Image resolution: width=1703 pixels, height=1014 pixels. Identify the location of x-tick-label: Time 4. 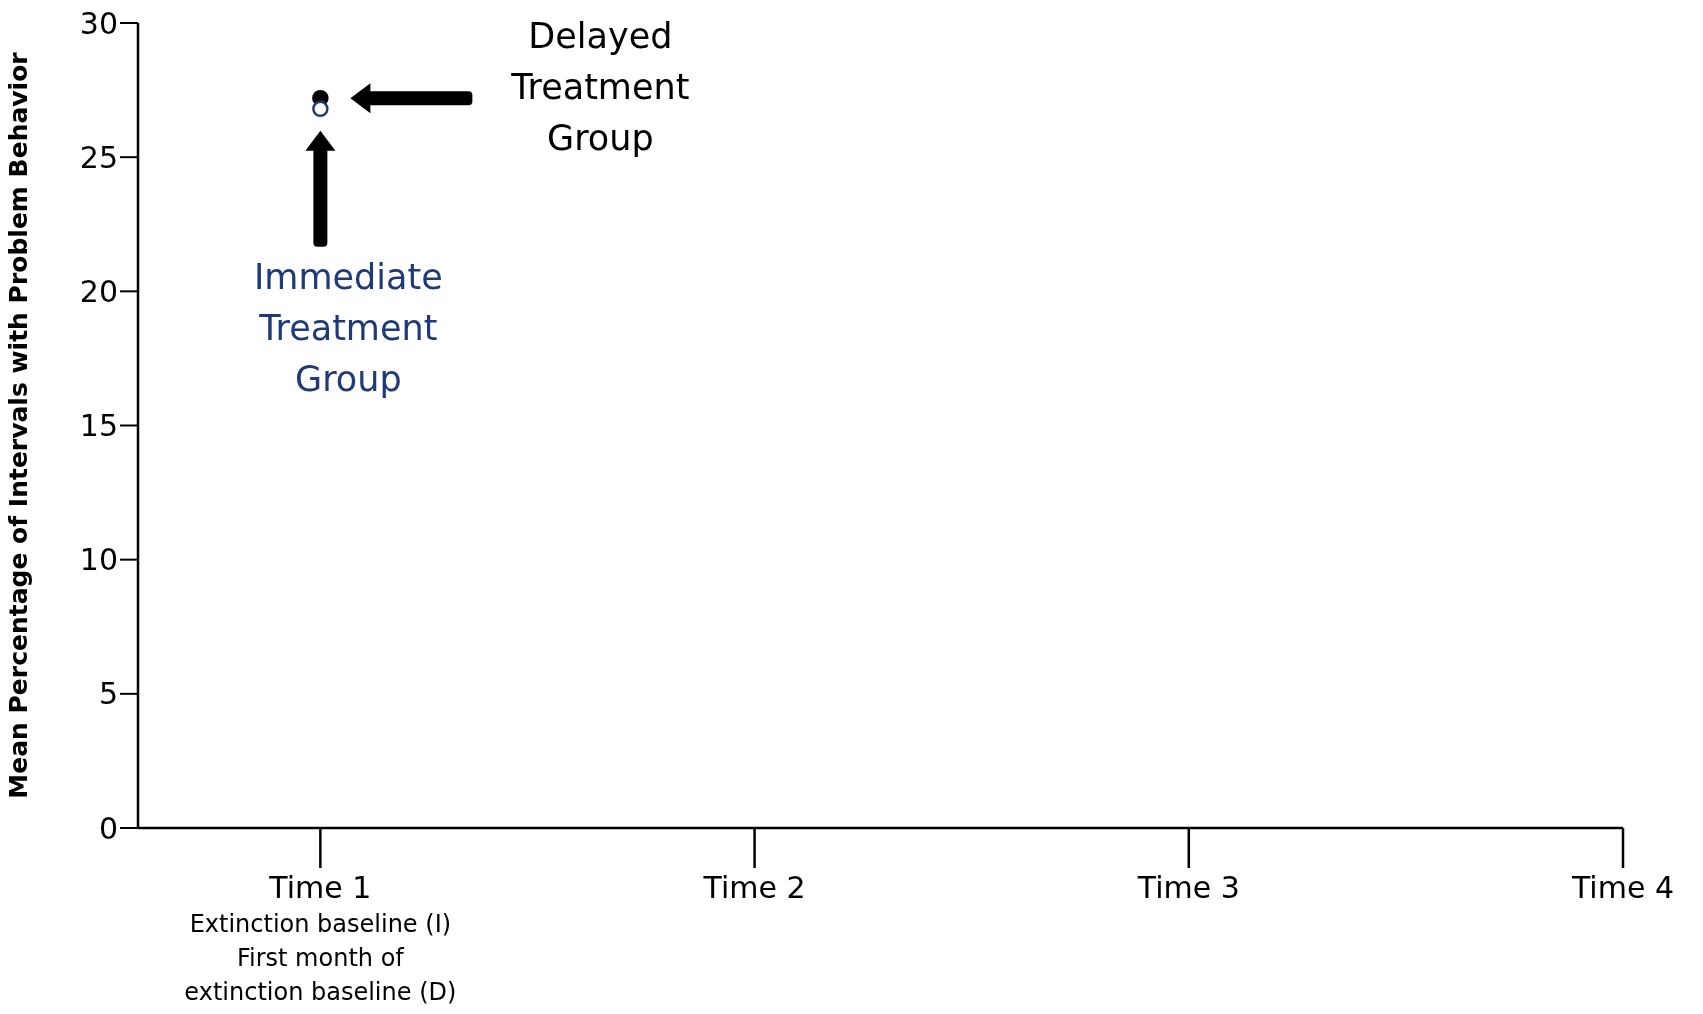
(1622, 887).